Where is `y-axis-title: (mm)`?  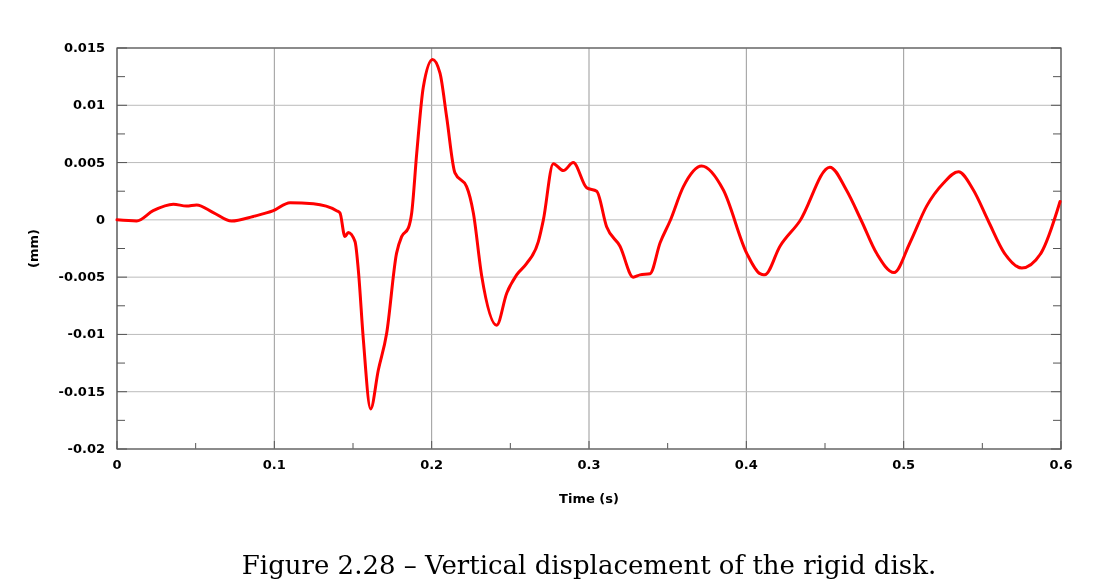 y-axis-title: (mm) is located at coordinates (33, 248).